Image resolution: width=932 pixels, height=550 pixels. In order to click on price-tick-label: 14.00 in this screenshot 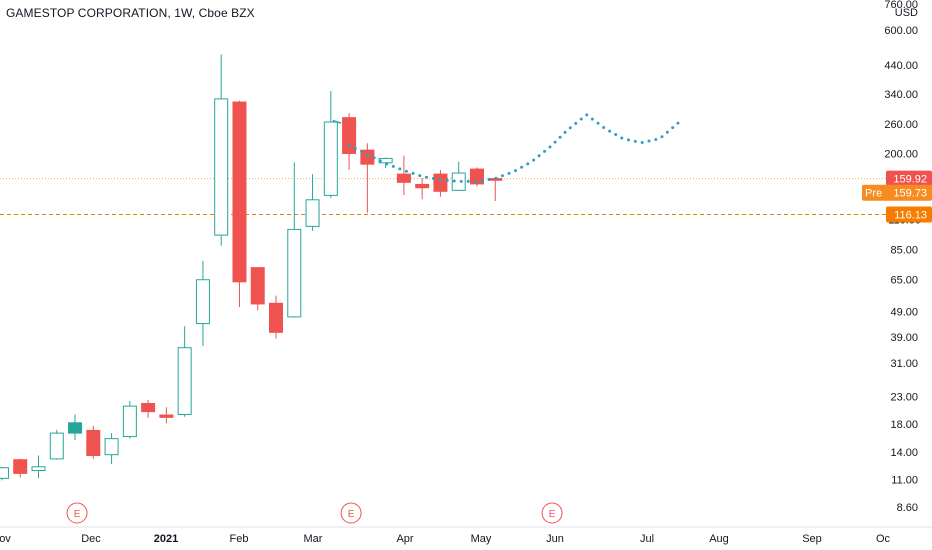, I will do `click(904, 453)`.